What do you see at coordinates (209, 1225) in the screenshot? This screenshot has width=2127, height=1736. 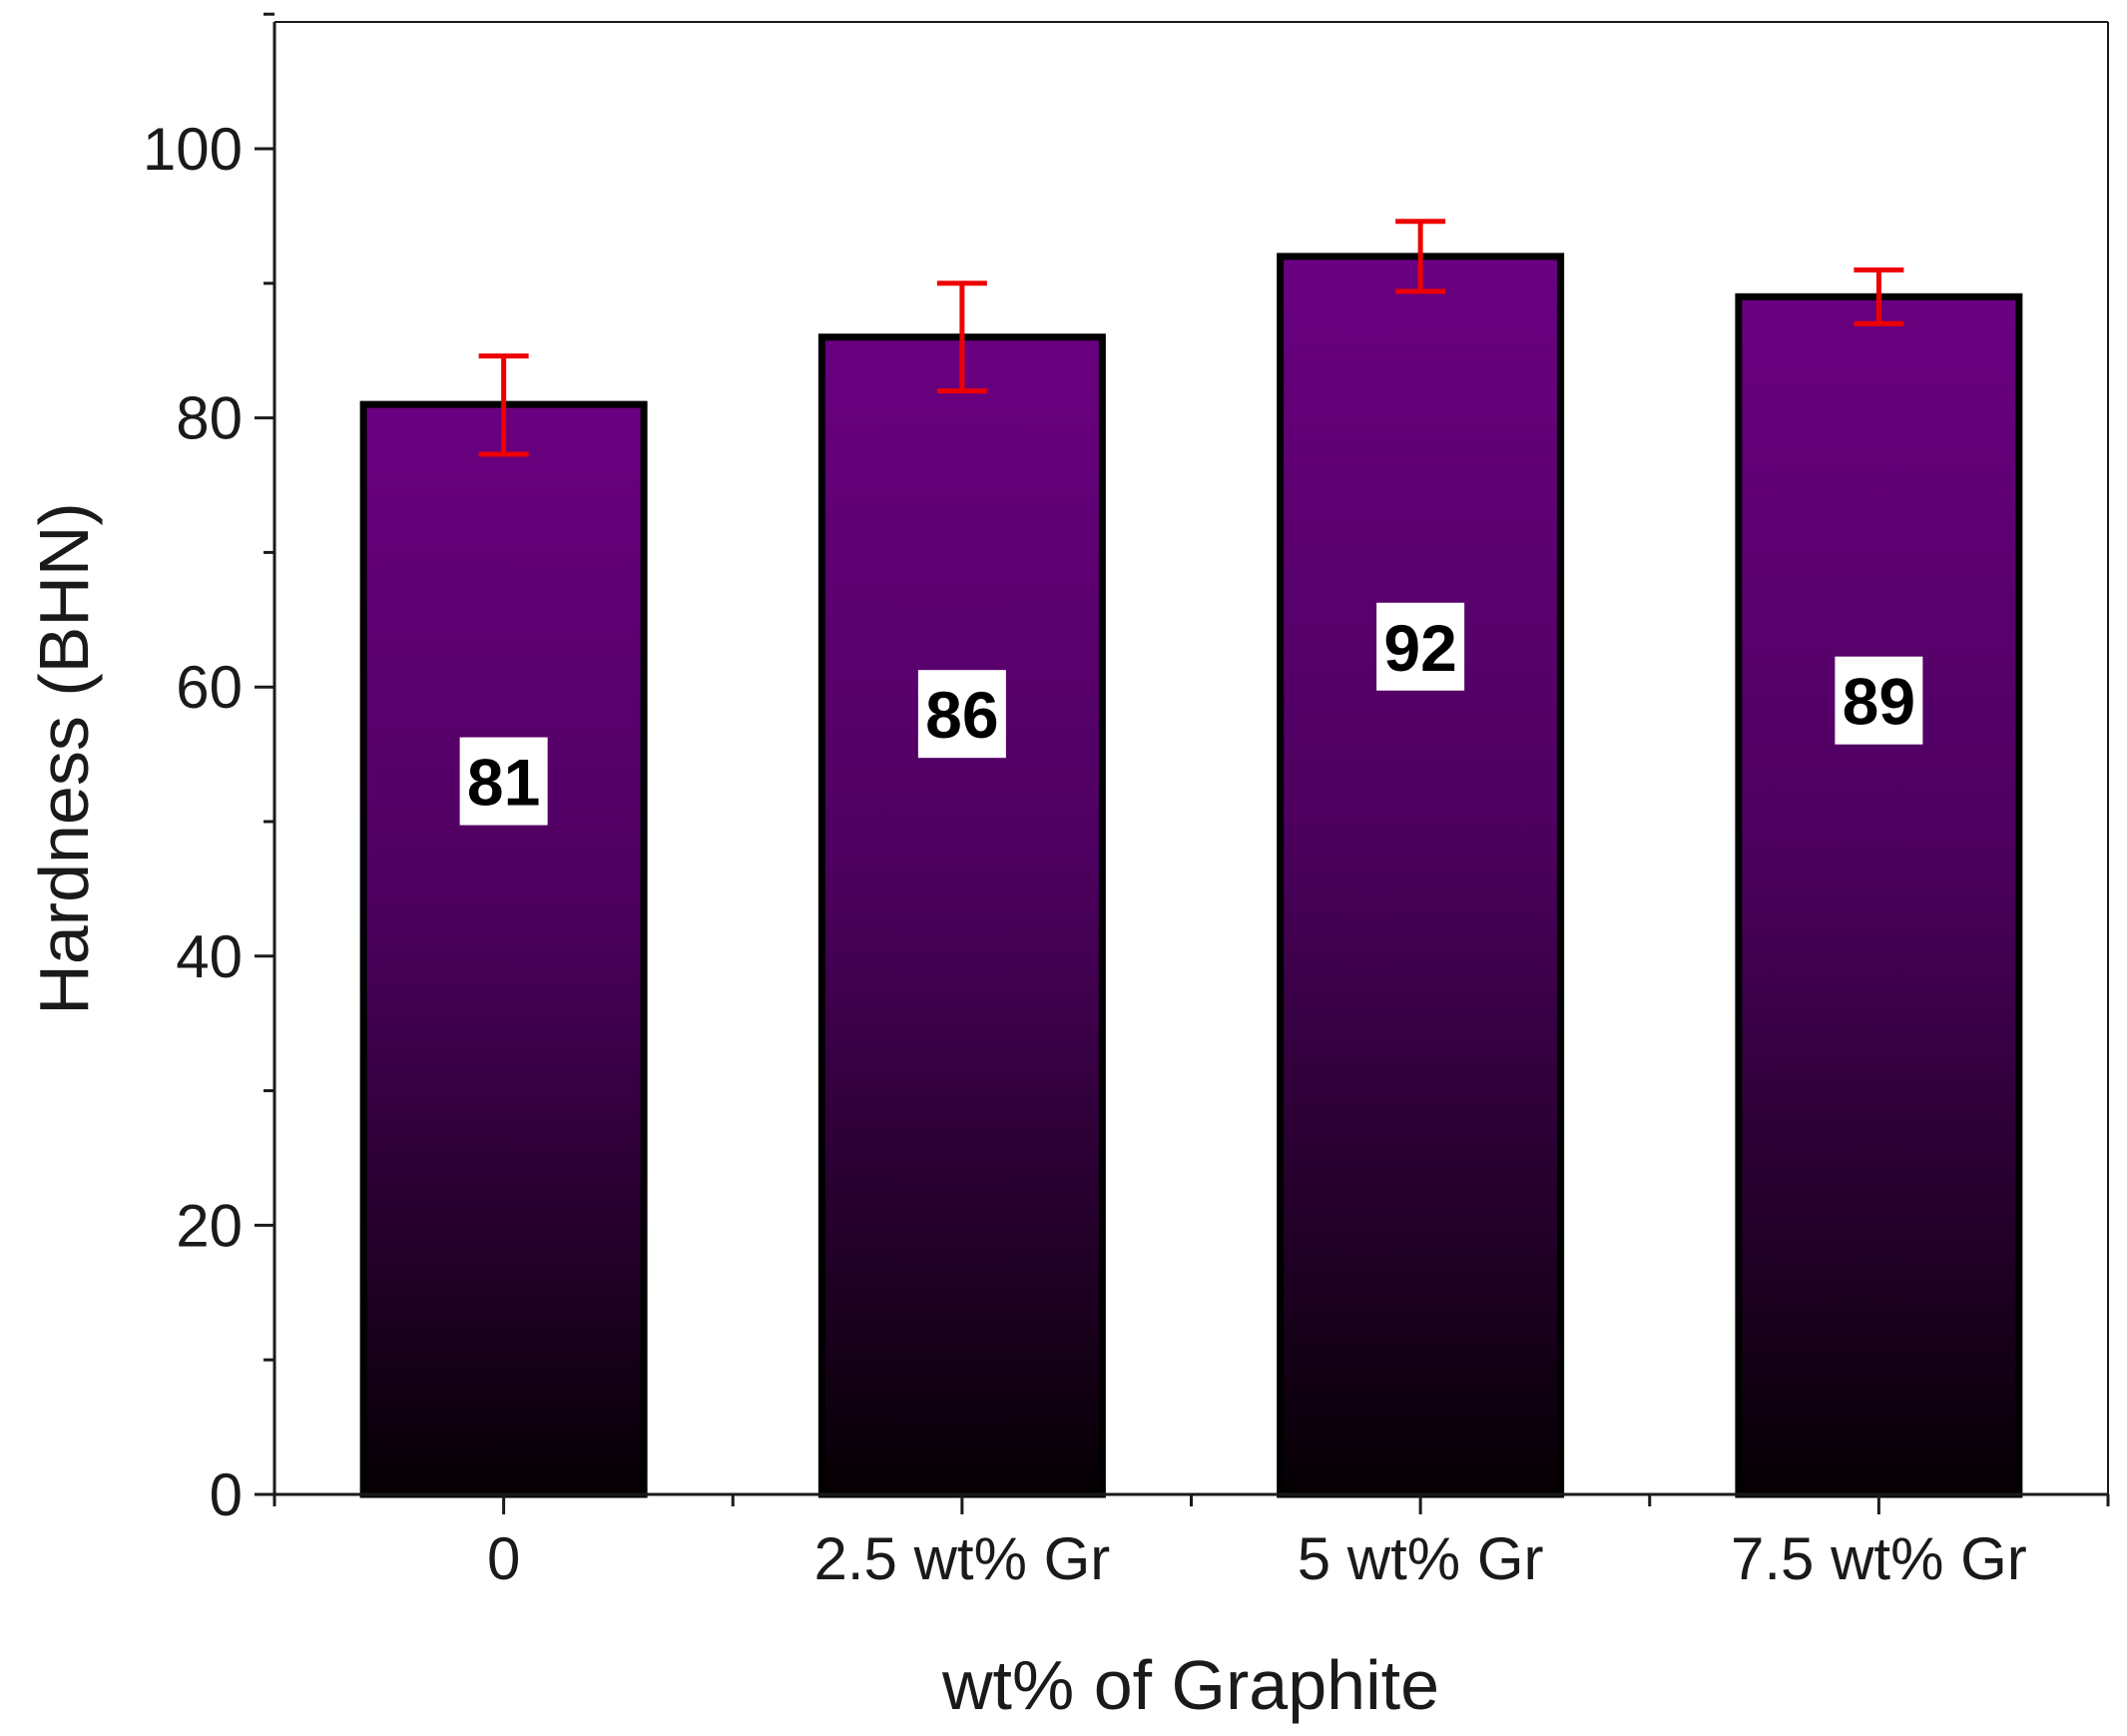 I see `y-tick-label-20: 20` at bounding box center [209, 1225].